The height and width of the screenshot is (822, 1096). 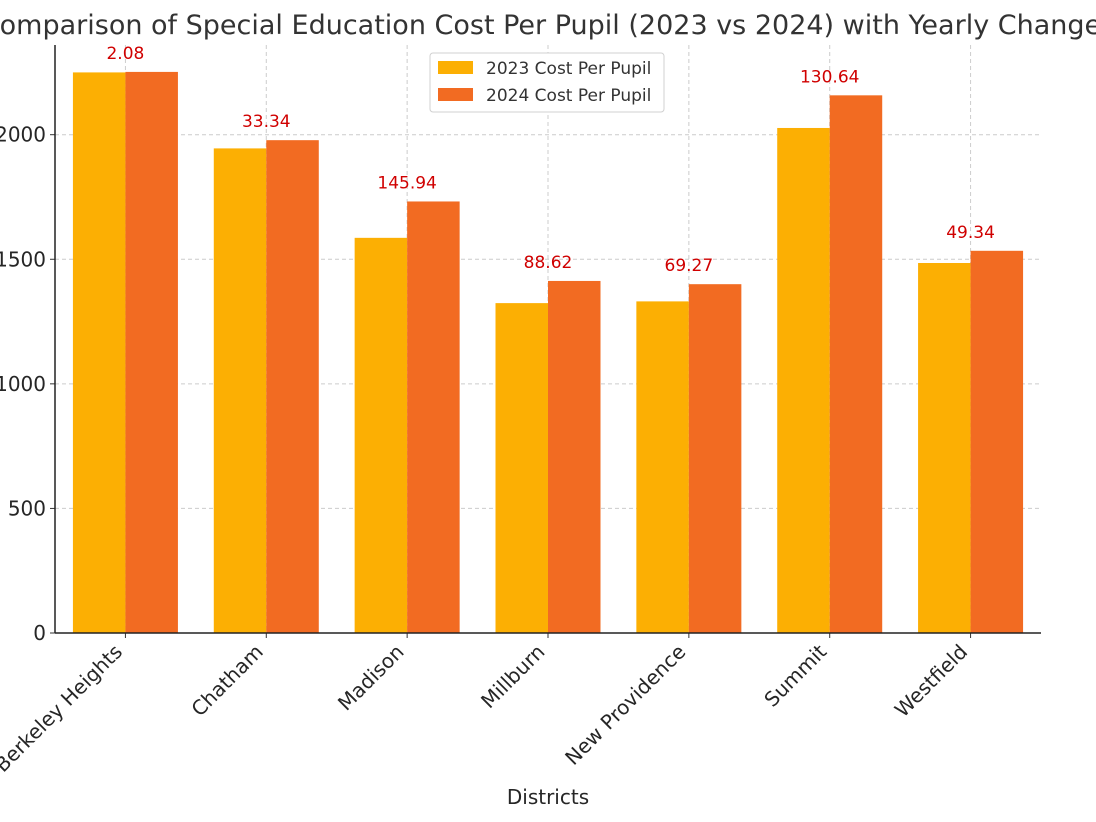 I want to click on x-tick-label: Westfield, so click(x=931, y=681).